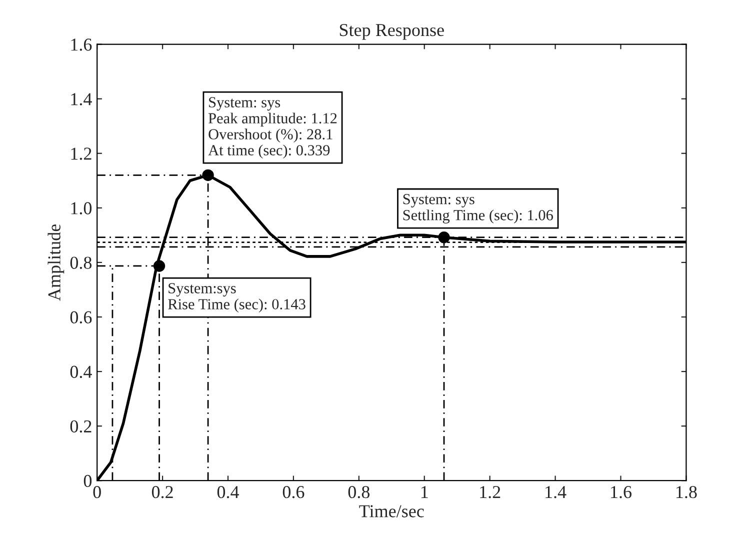 This screenshot has height=540, width=730. Describe the element at coordinates (81, 44) in the screenshot. I see `y-tick-label: 1.6` at that location.